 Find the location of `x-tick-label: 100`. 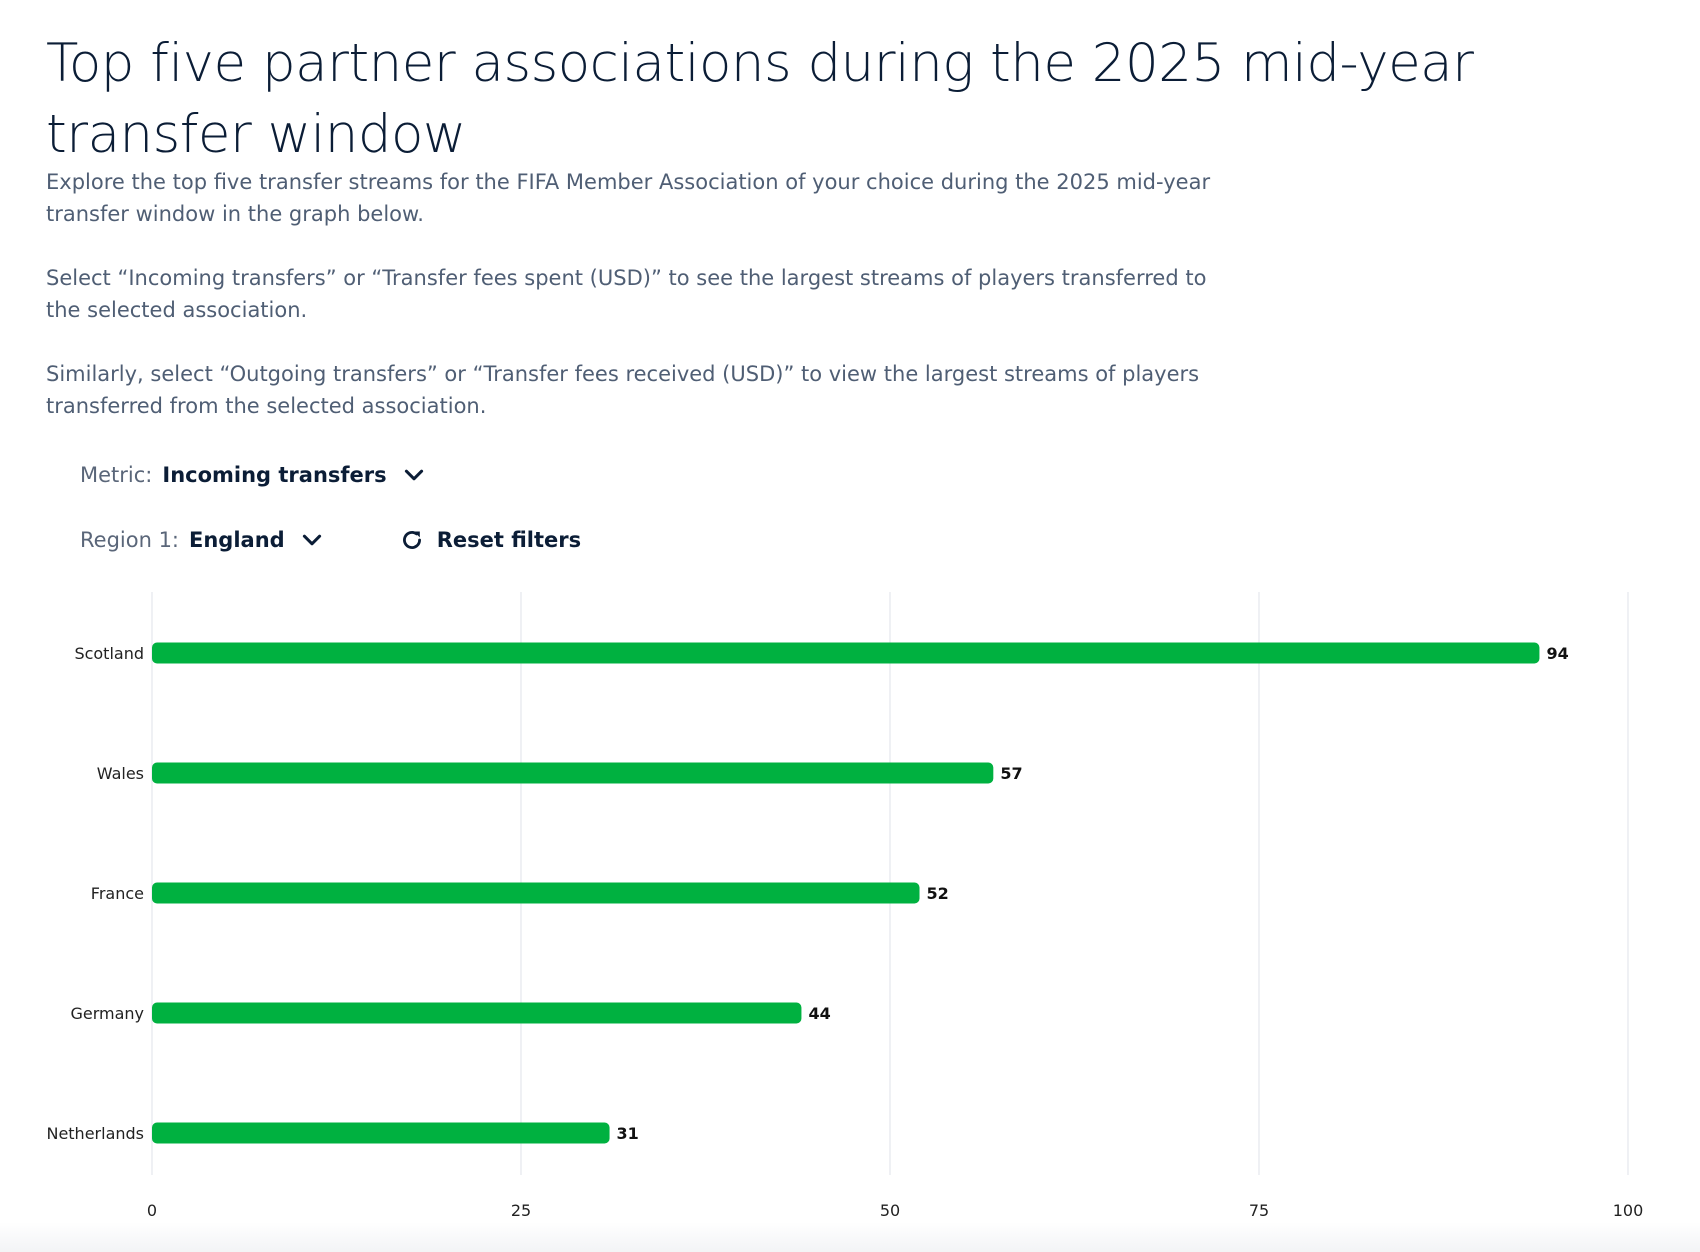

x-tick-label: 100 is located at coordinates (1628, 1210).